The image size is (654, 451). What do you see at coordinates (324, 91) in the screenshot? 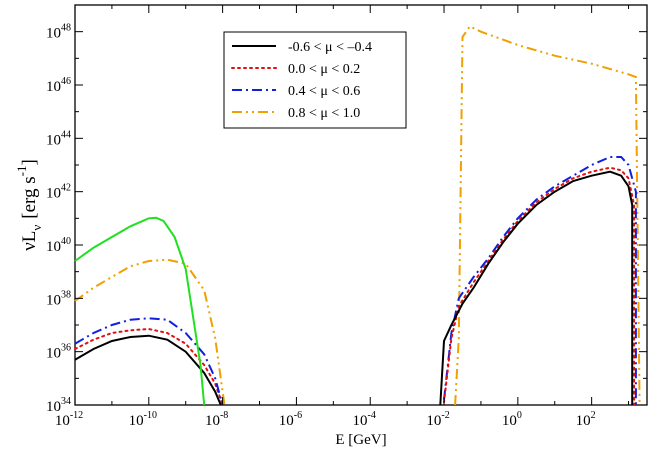
I see `legend-label: 0.4 < μ < 0.6` at bounding box center [324, 91].